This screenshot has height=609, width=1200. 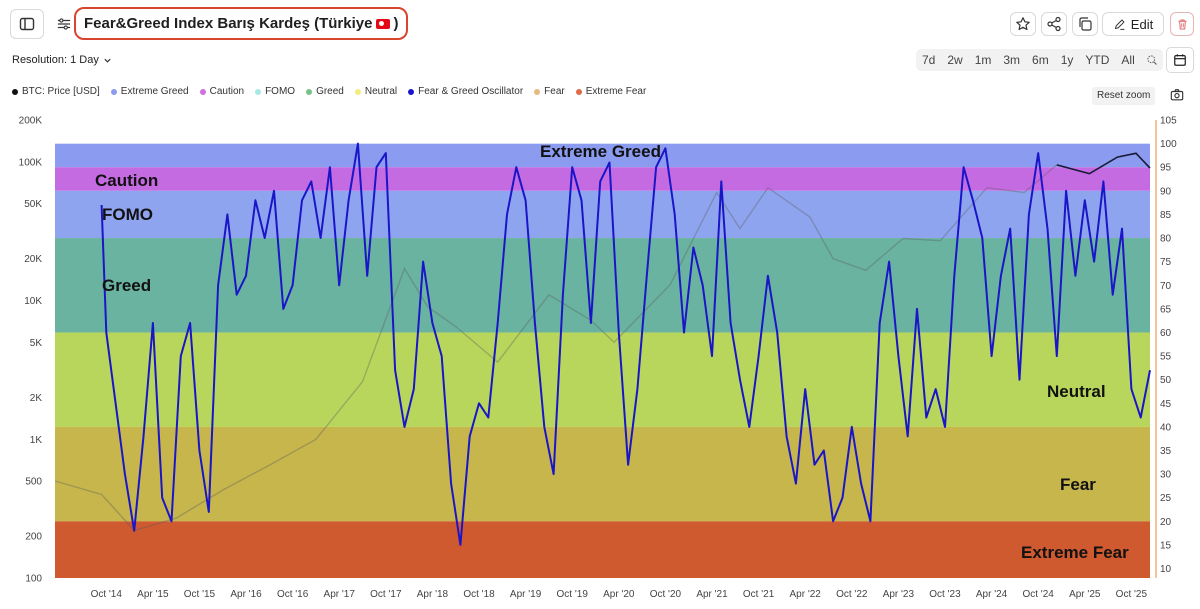 What do you see at coordinates (33, 537) in the screenshot?
I see `left-axis-tick-label: 200` at bounding box center [33, 537].